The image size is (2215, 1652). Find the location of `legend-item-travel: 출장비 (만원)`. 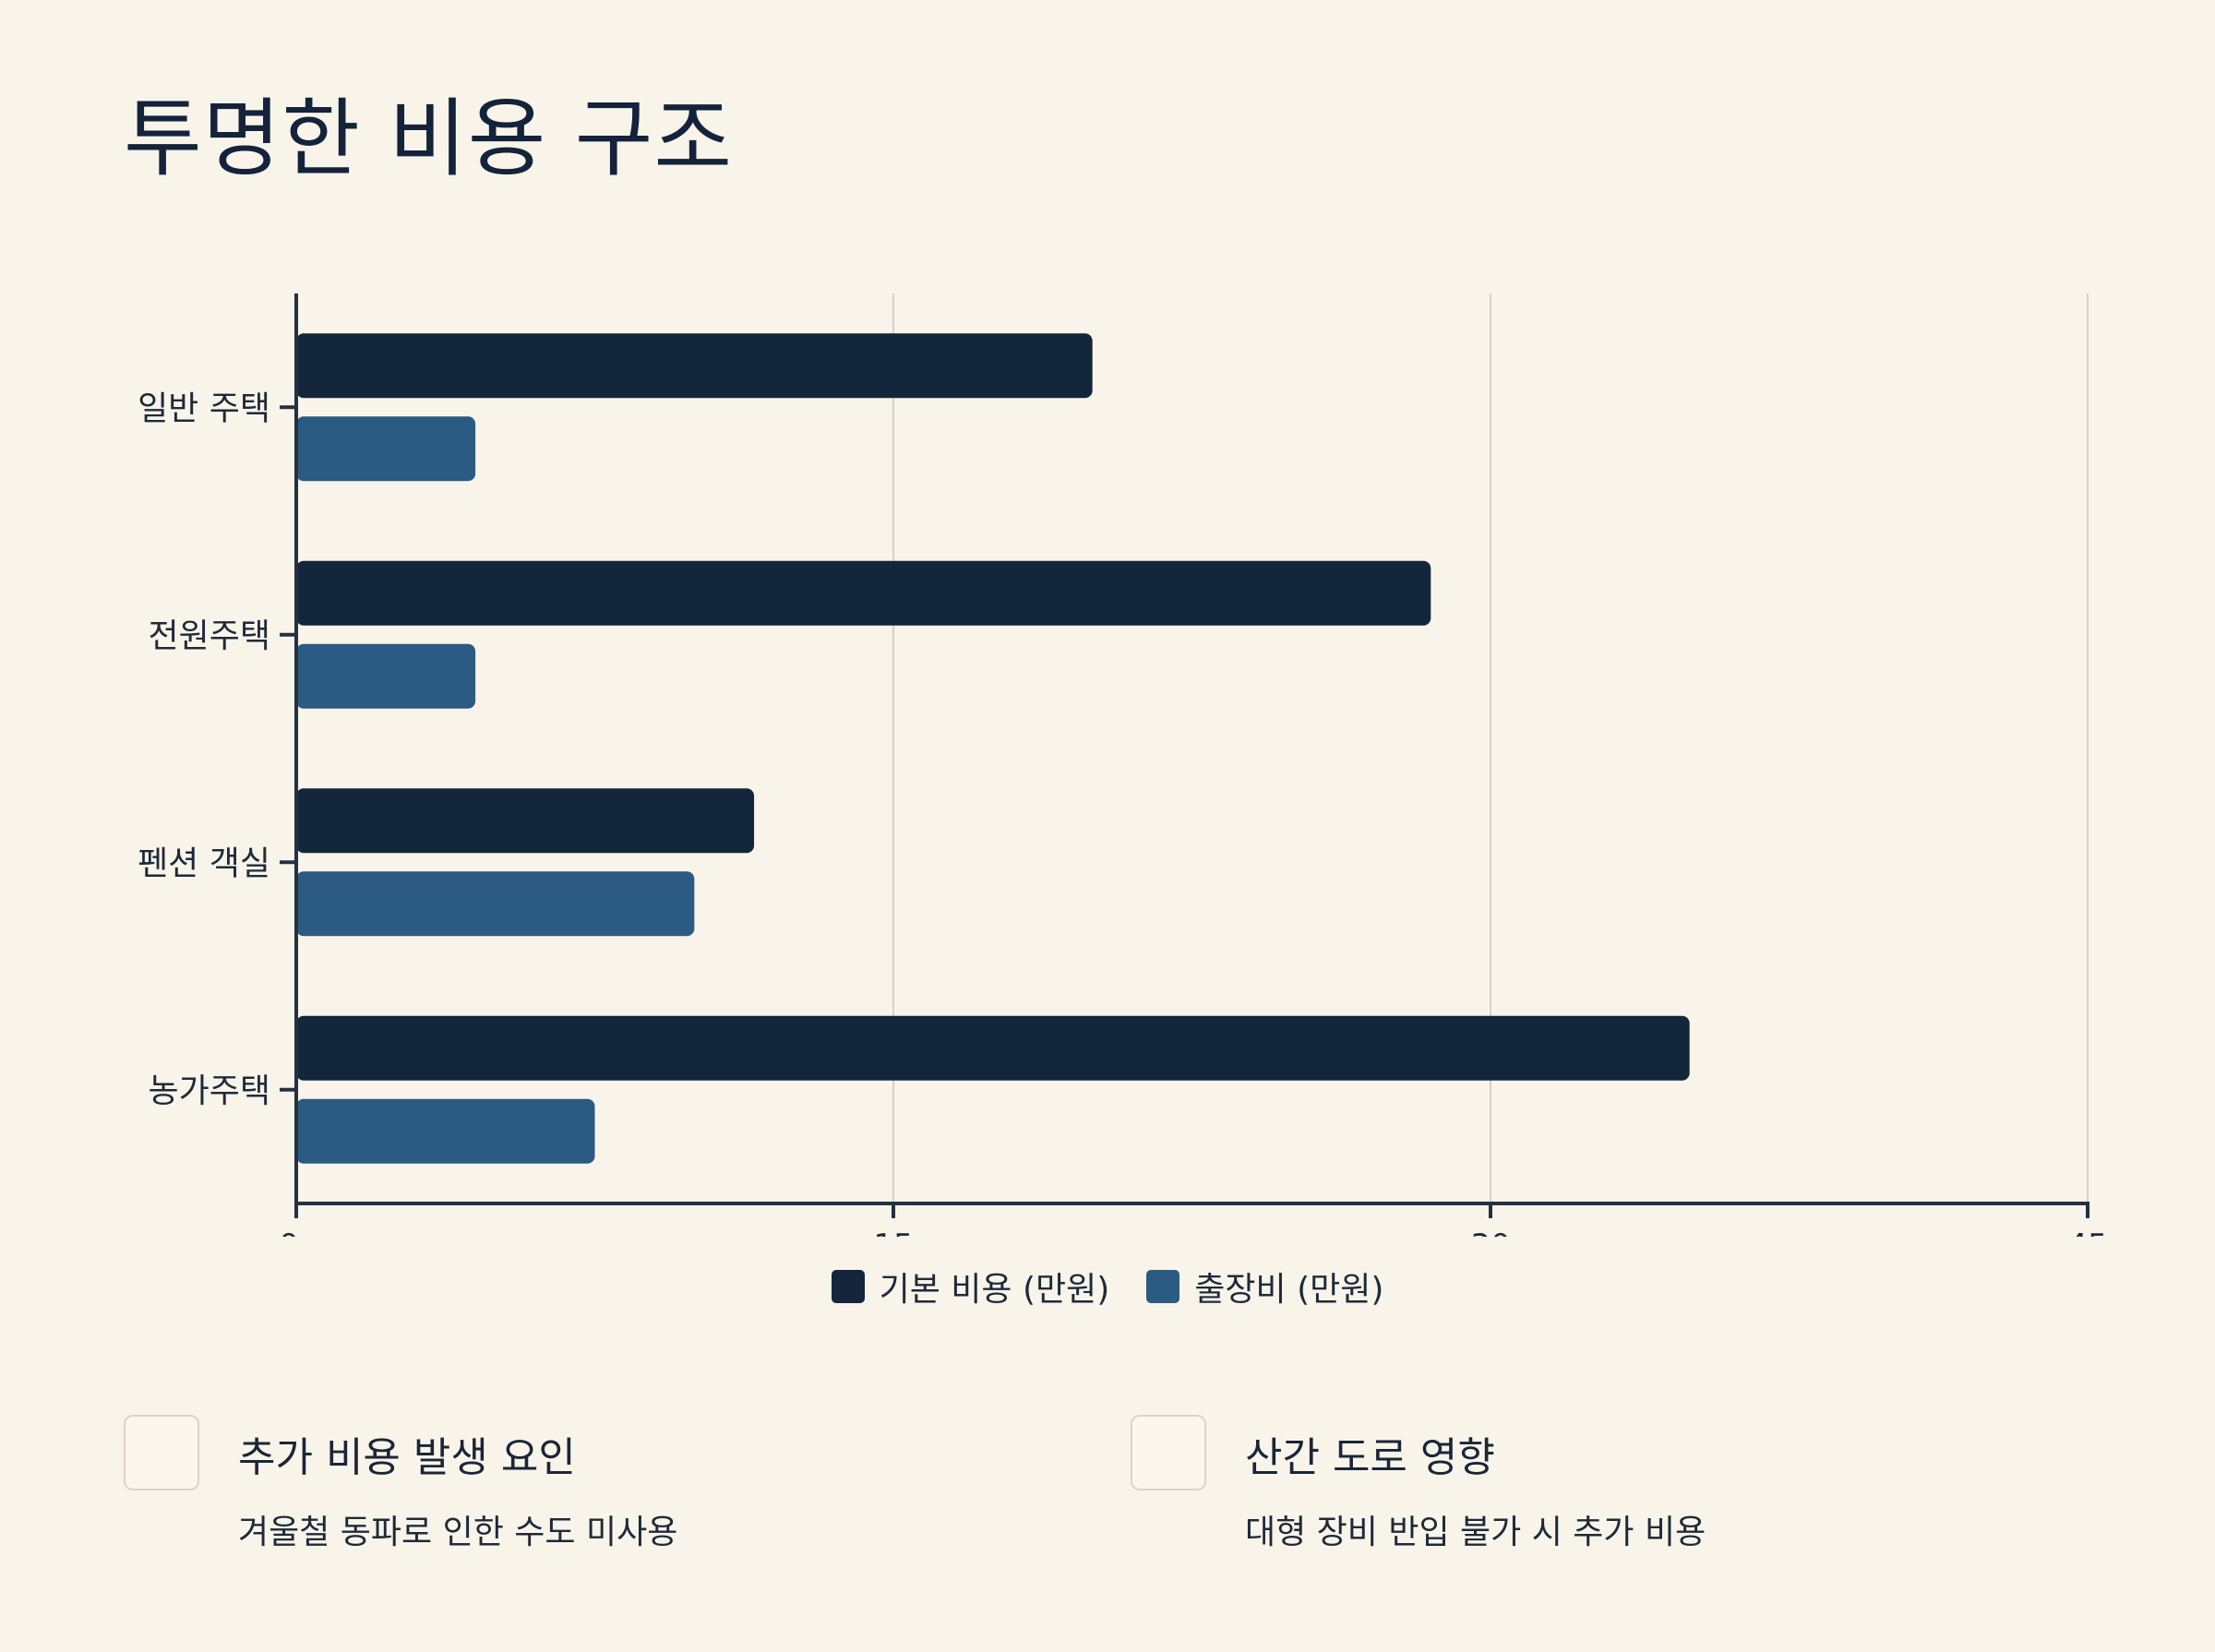

legend-item-travel: 출장비 (만원) is located at coordinates (1265, 1287).